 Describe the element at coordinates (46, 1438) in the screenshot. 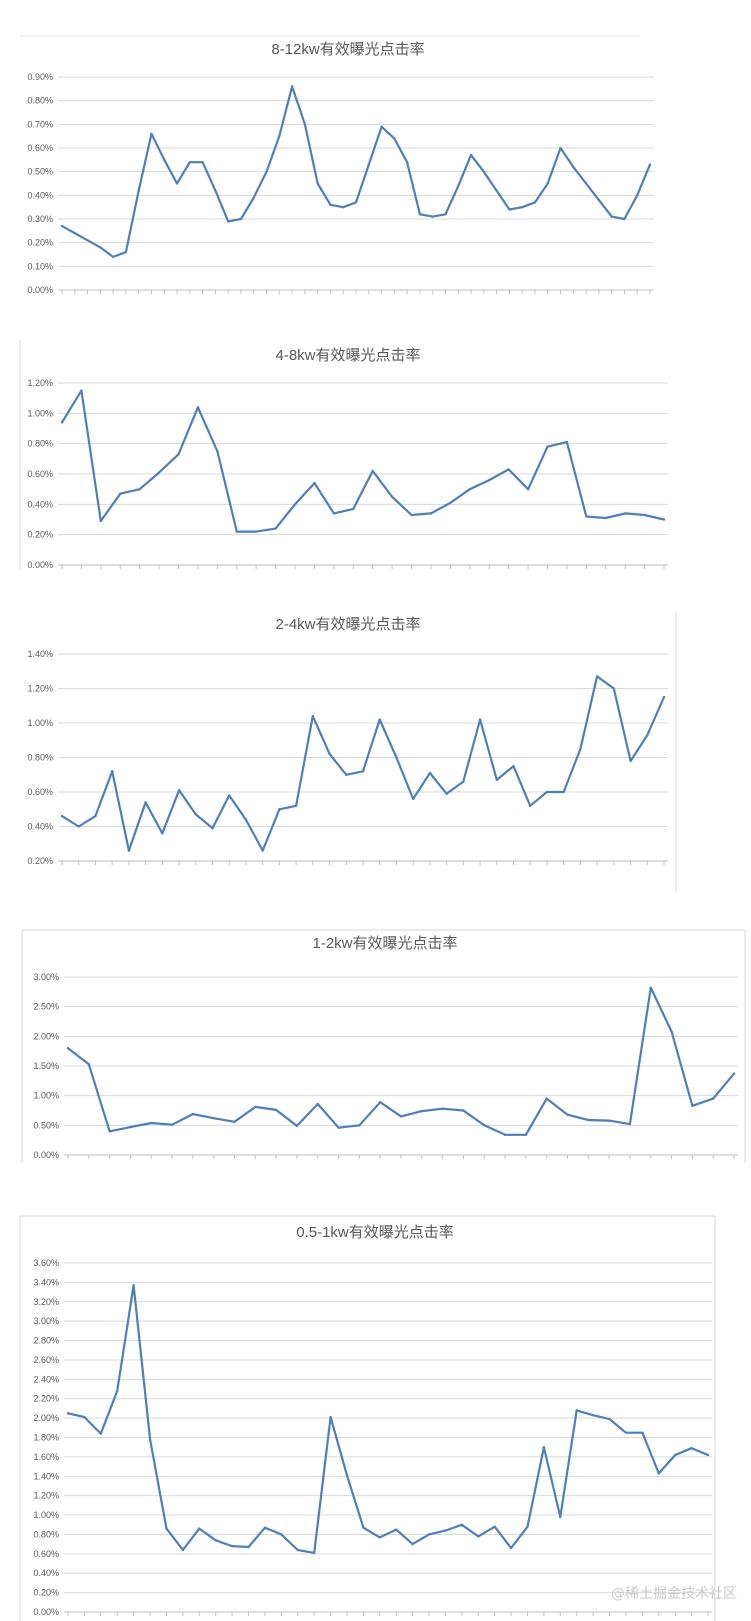

I see `y-tick-label: 1.80%` at that location.